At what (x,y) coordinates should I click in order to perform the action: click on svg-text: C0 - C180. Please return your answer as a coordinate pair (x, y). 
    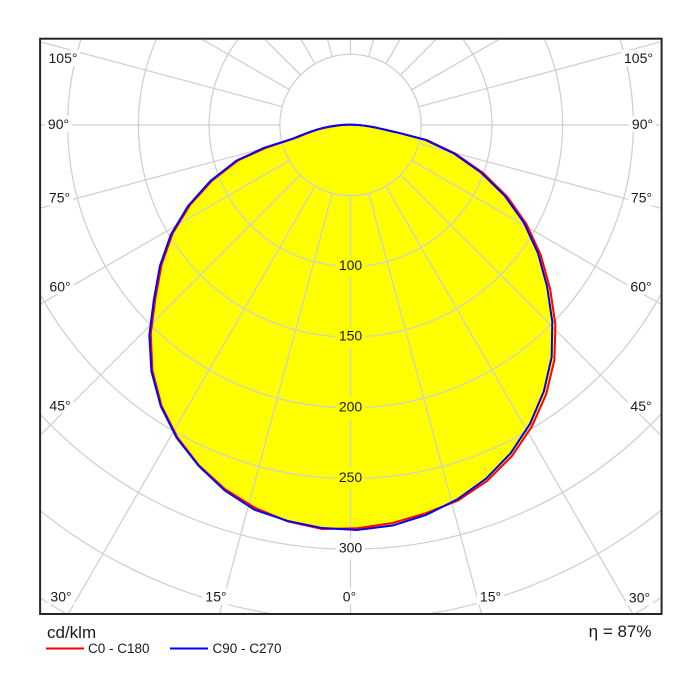
    Looking at the image, I should click on (119, 648).